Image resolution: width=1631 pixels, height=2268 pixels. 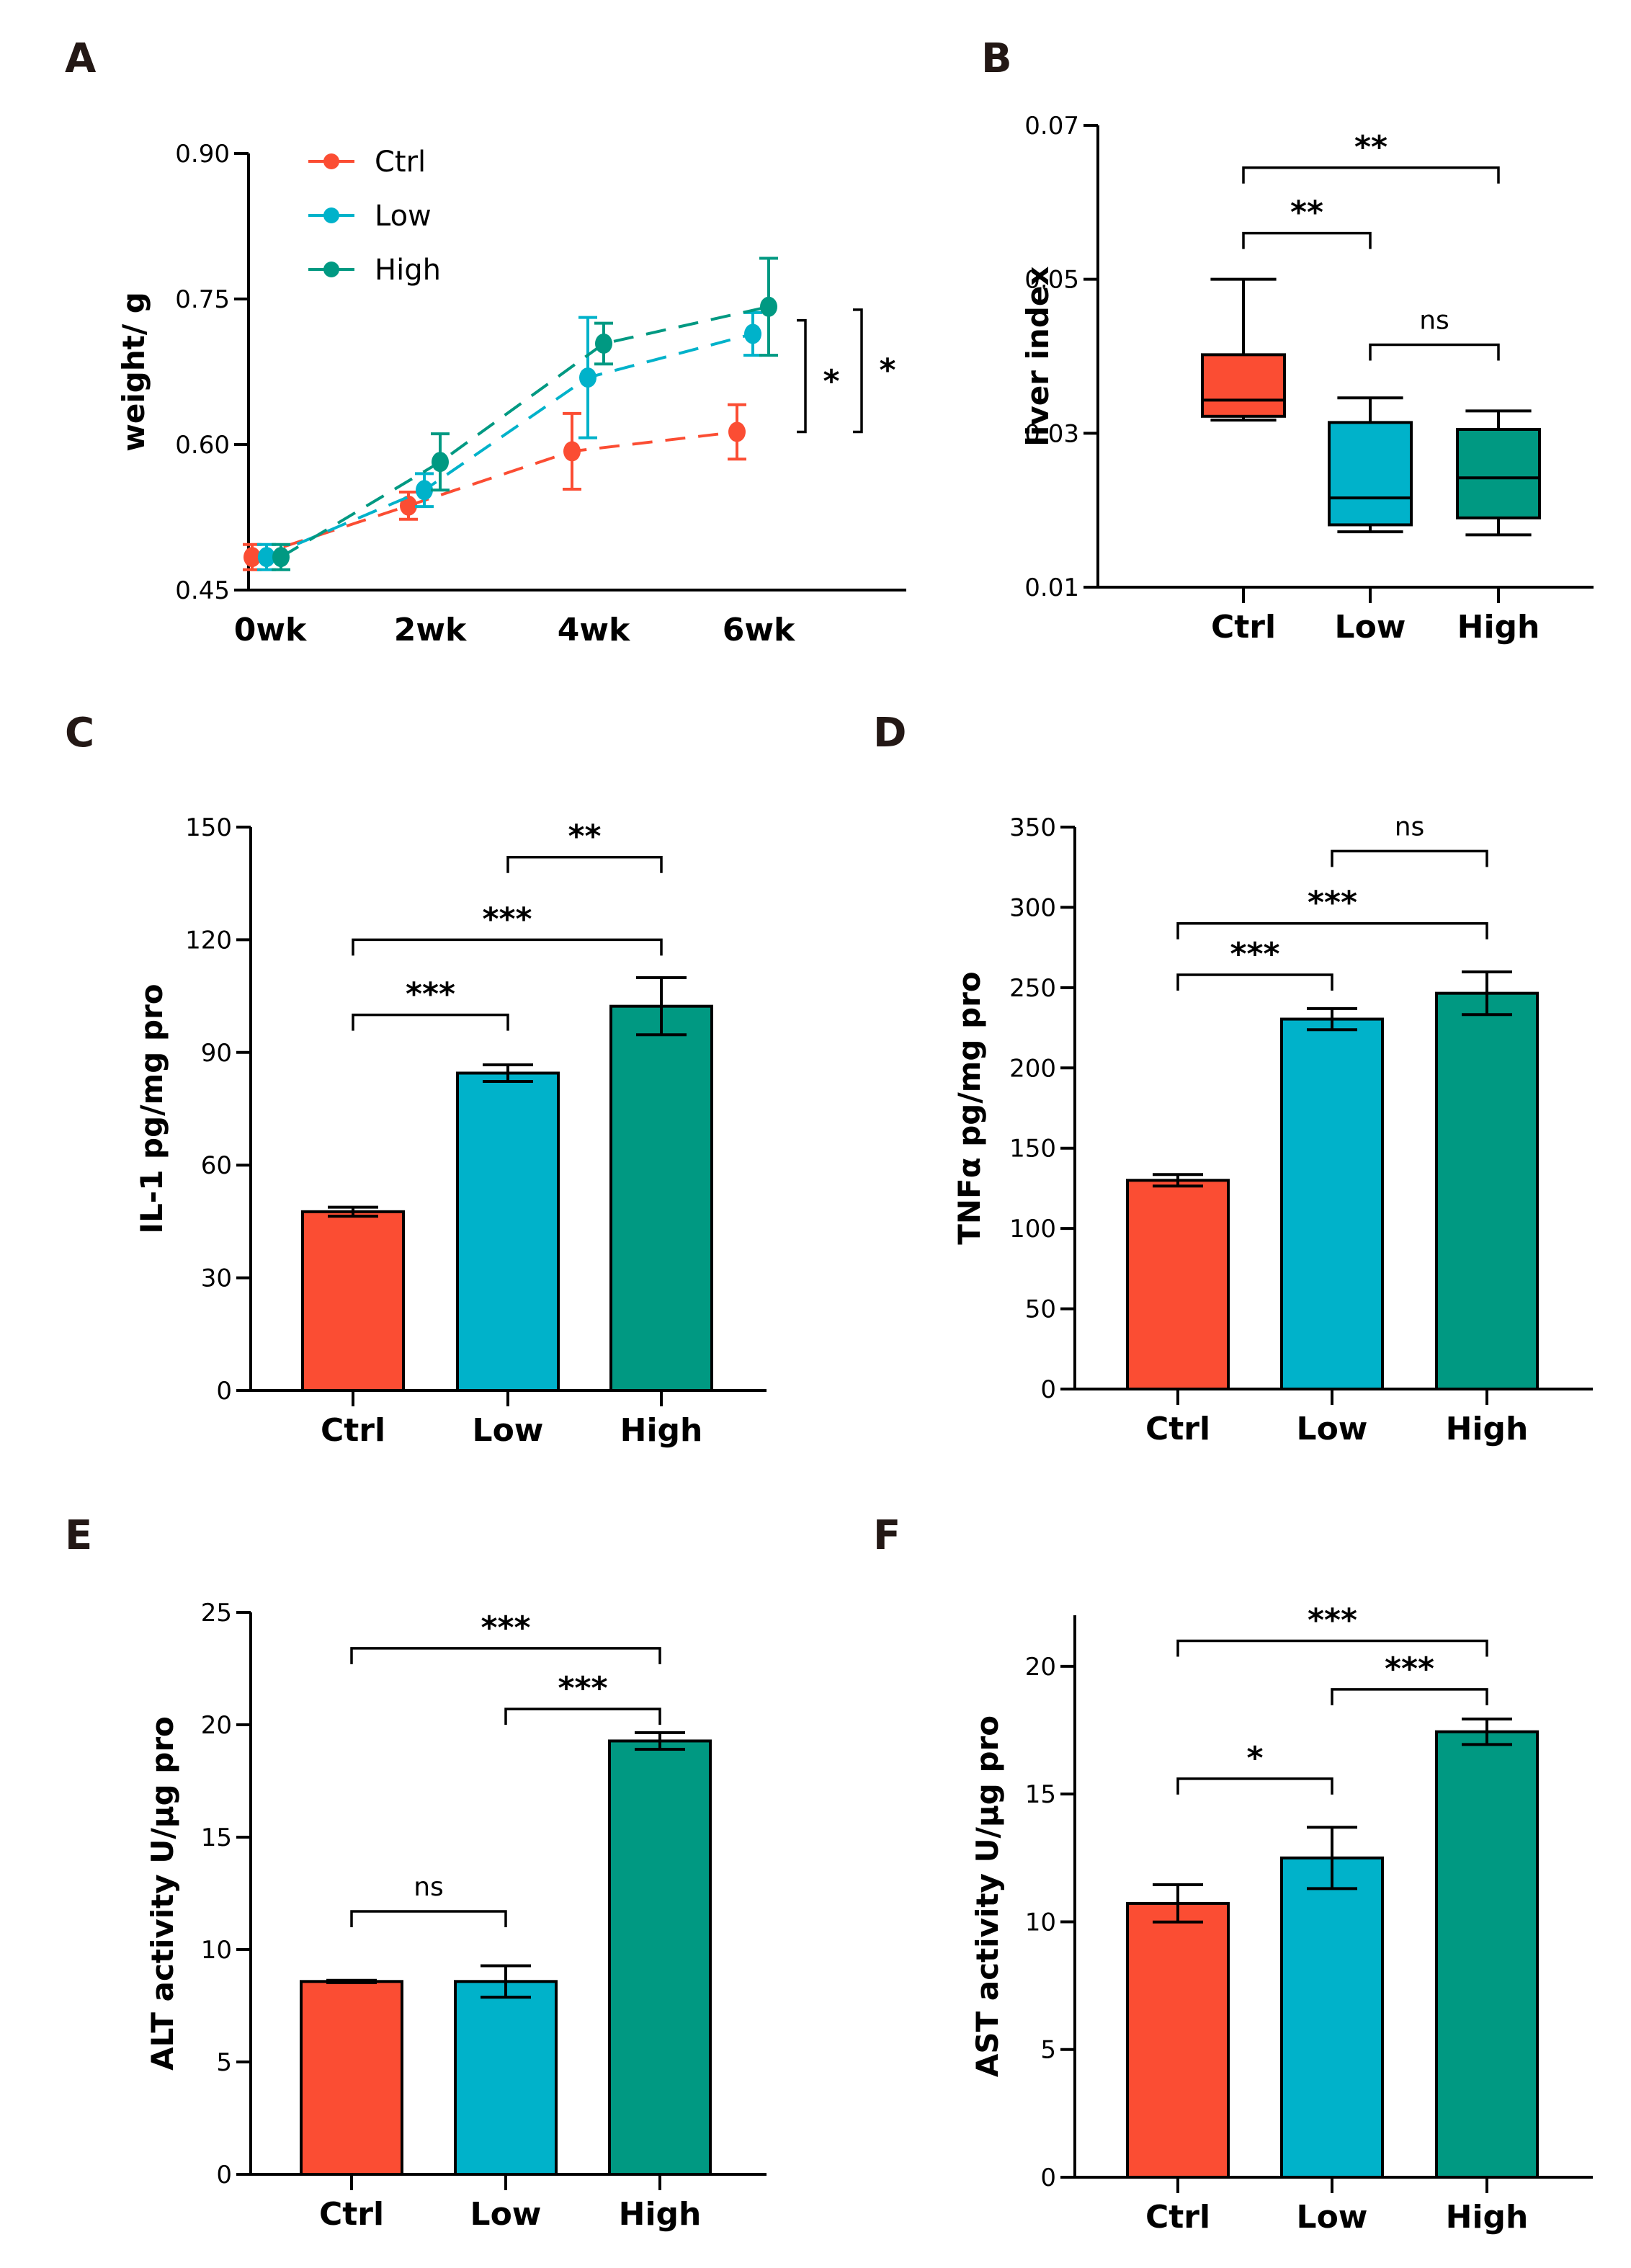 What do you see at coordinates (887, 1535) in the screenshot?
I see `panel-label: F` at bounding box center [887, 1535].